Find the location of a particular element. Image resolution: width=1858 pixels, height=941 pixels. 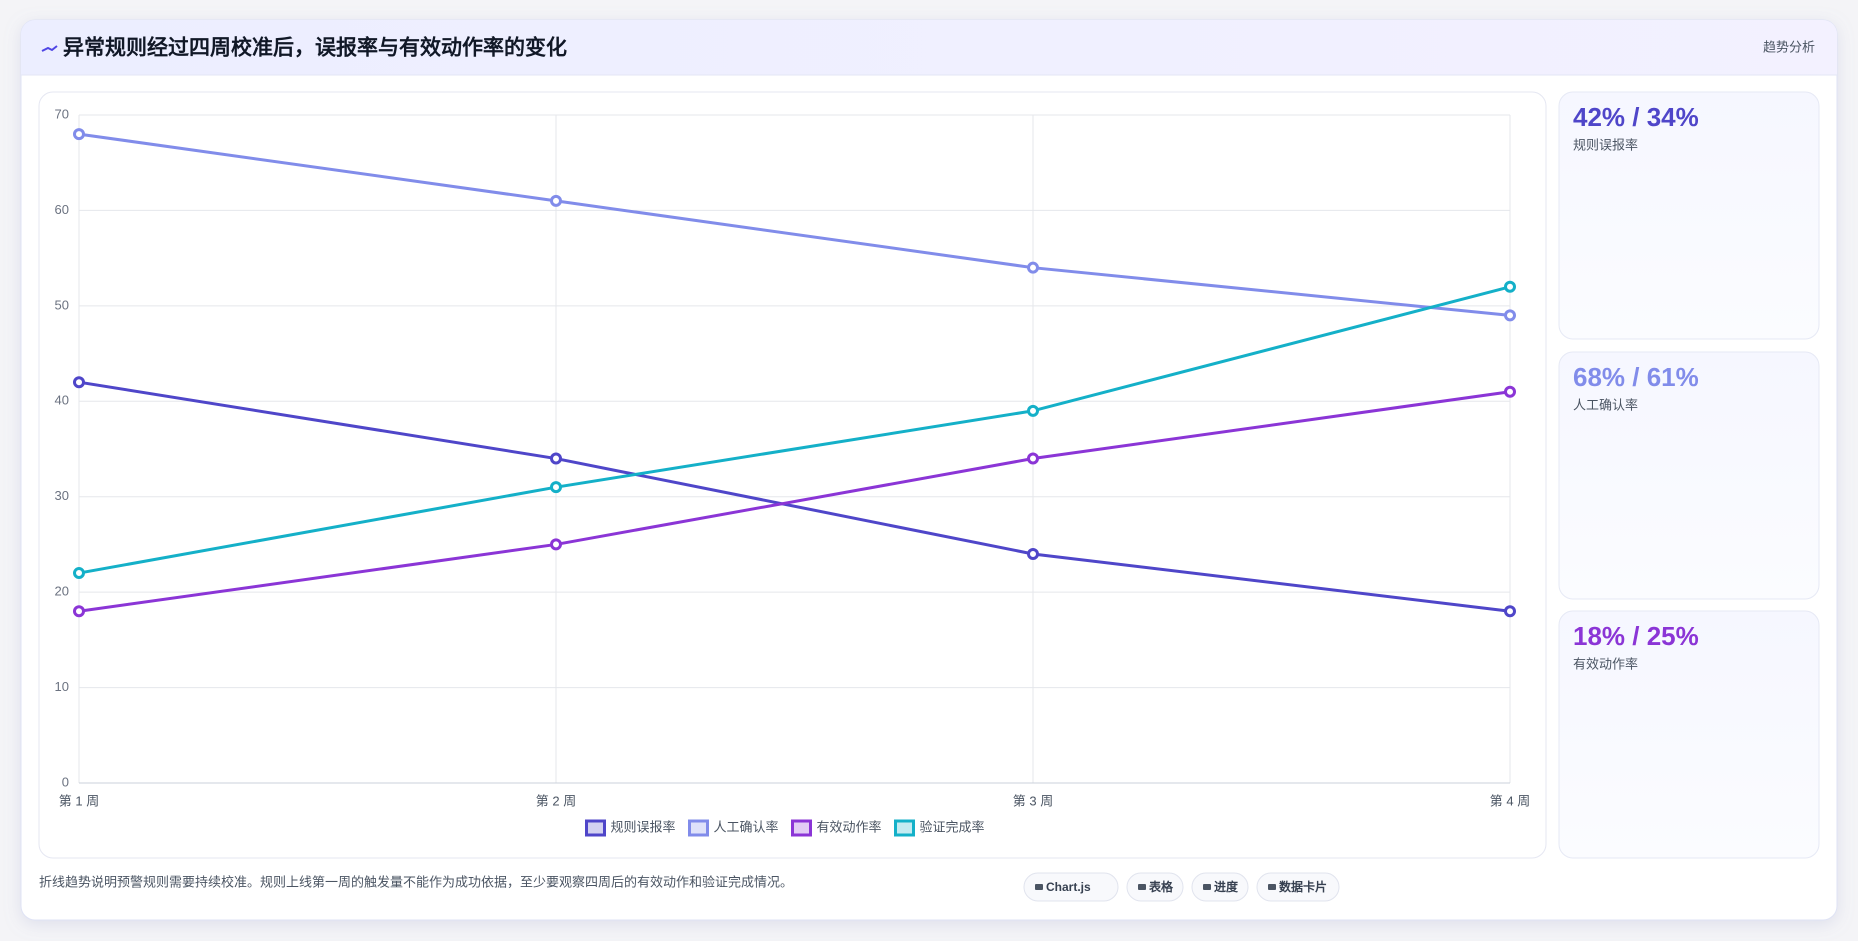

kpi-value: 42% / 34% is located at coordinates (1636, 117).